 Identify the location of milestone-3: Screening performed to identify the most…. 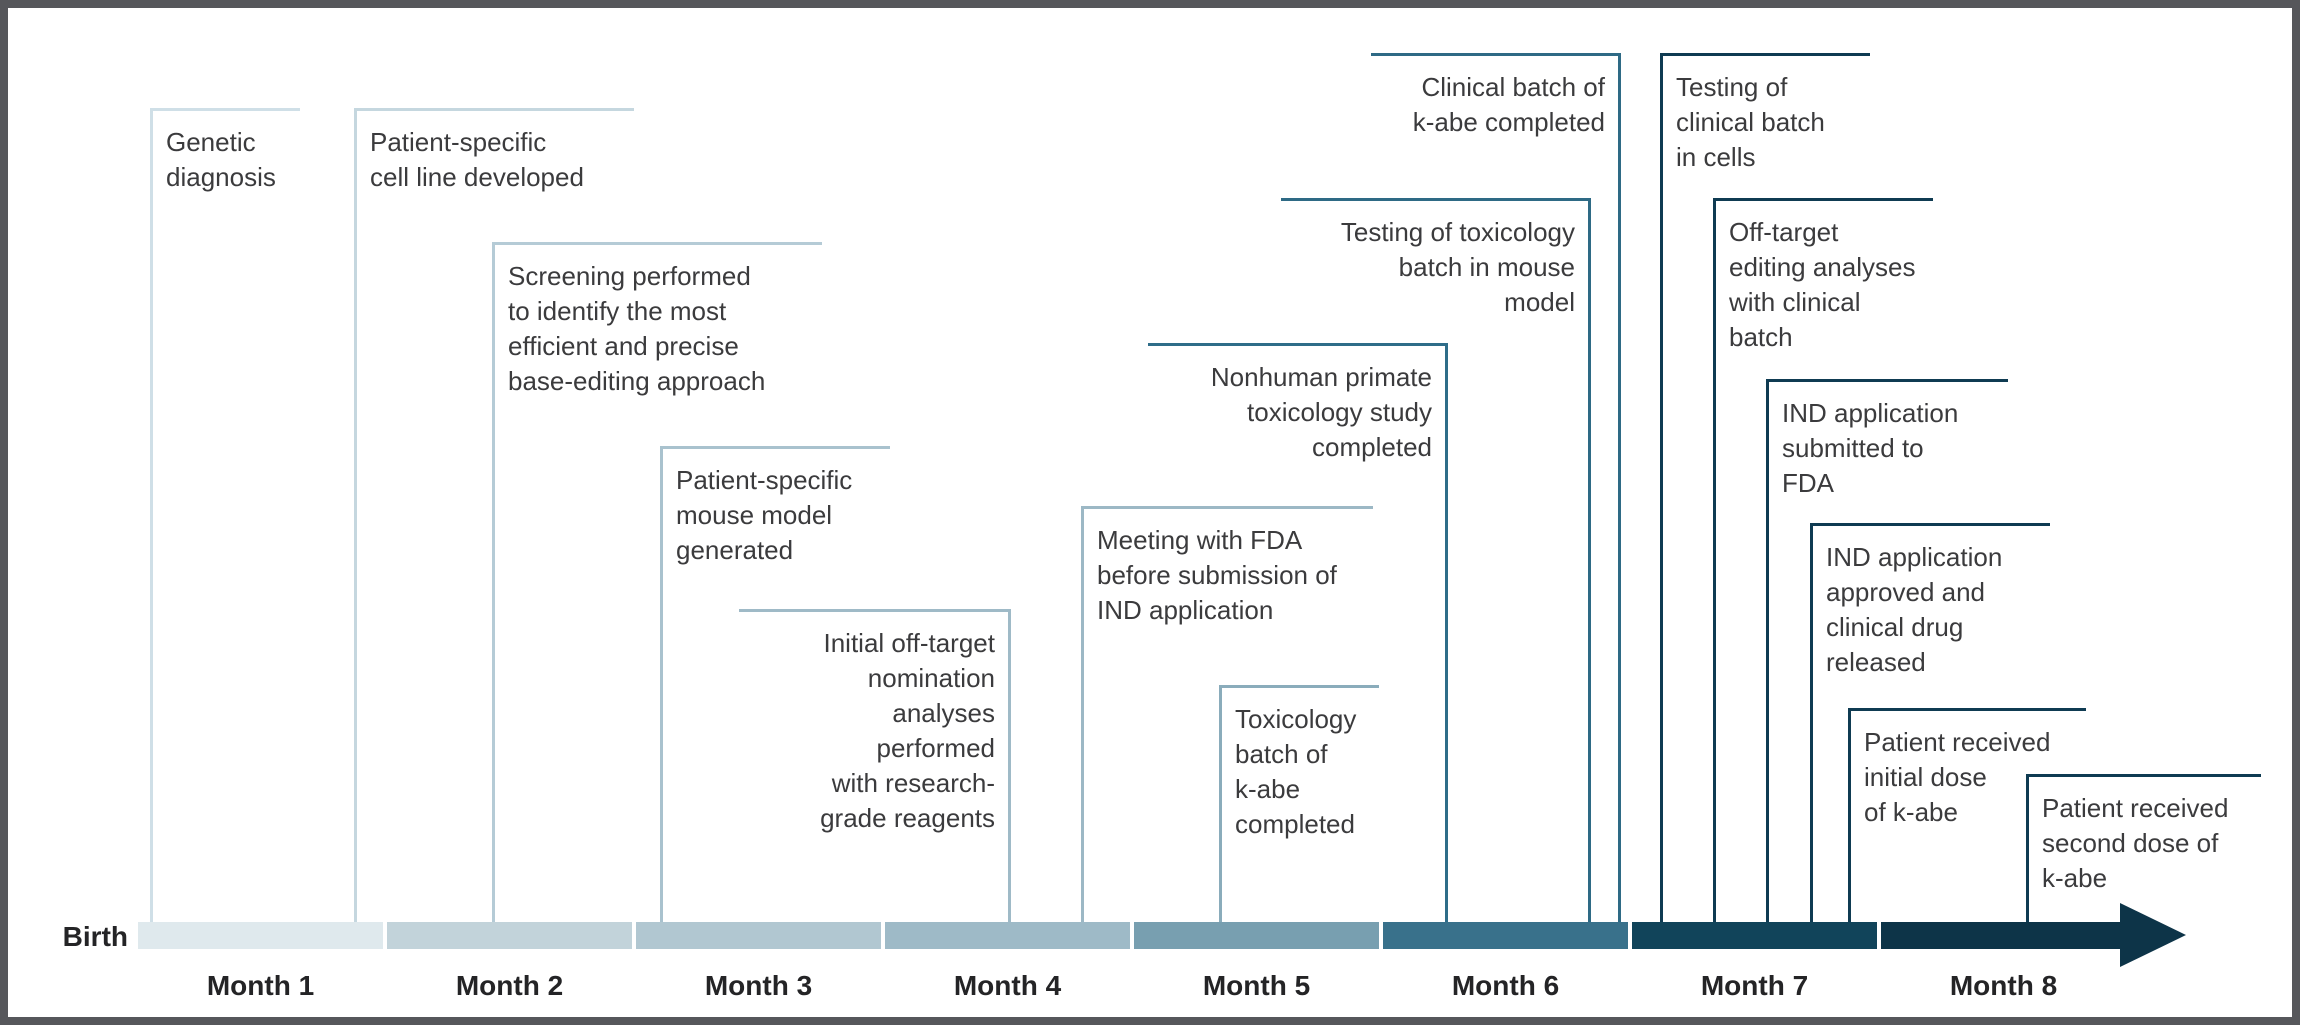
(657, 582).